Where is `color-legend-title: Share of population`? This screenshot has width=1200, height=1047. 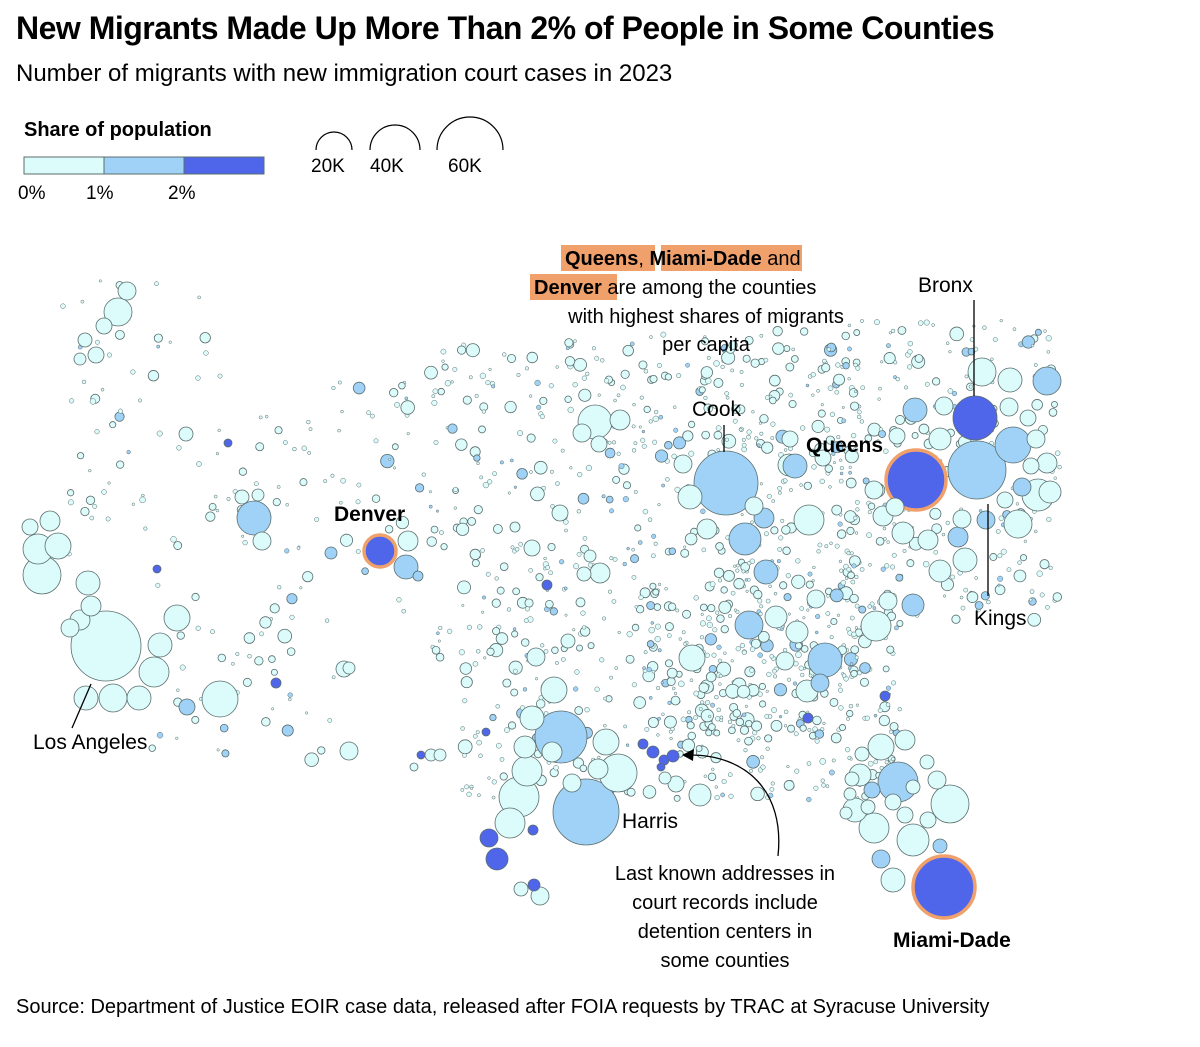 color-legend-title: Share of population is located at coordinates (118, 130).